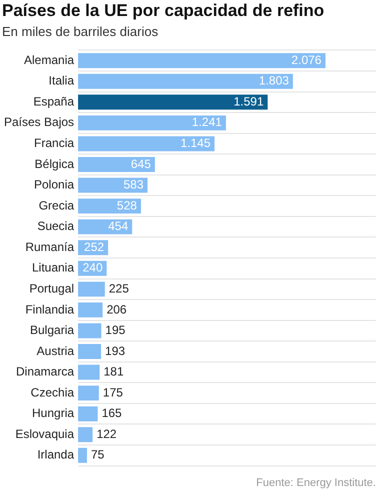 The image size is (380, 500). Describe the element at coordinates (119, 288) in the screenshot. I see `data-label: 225` at that location.